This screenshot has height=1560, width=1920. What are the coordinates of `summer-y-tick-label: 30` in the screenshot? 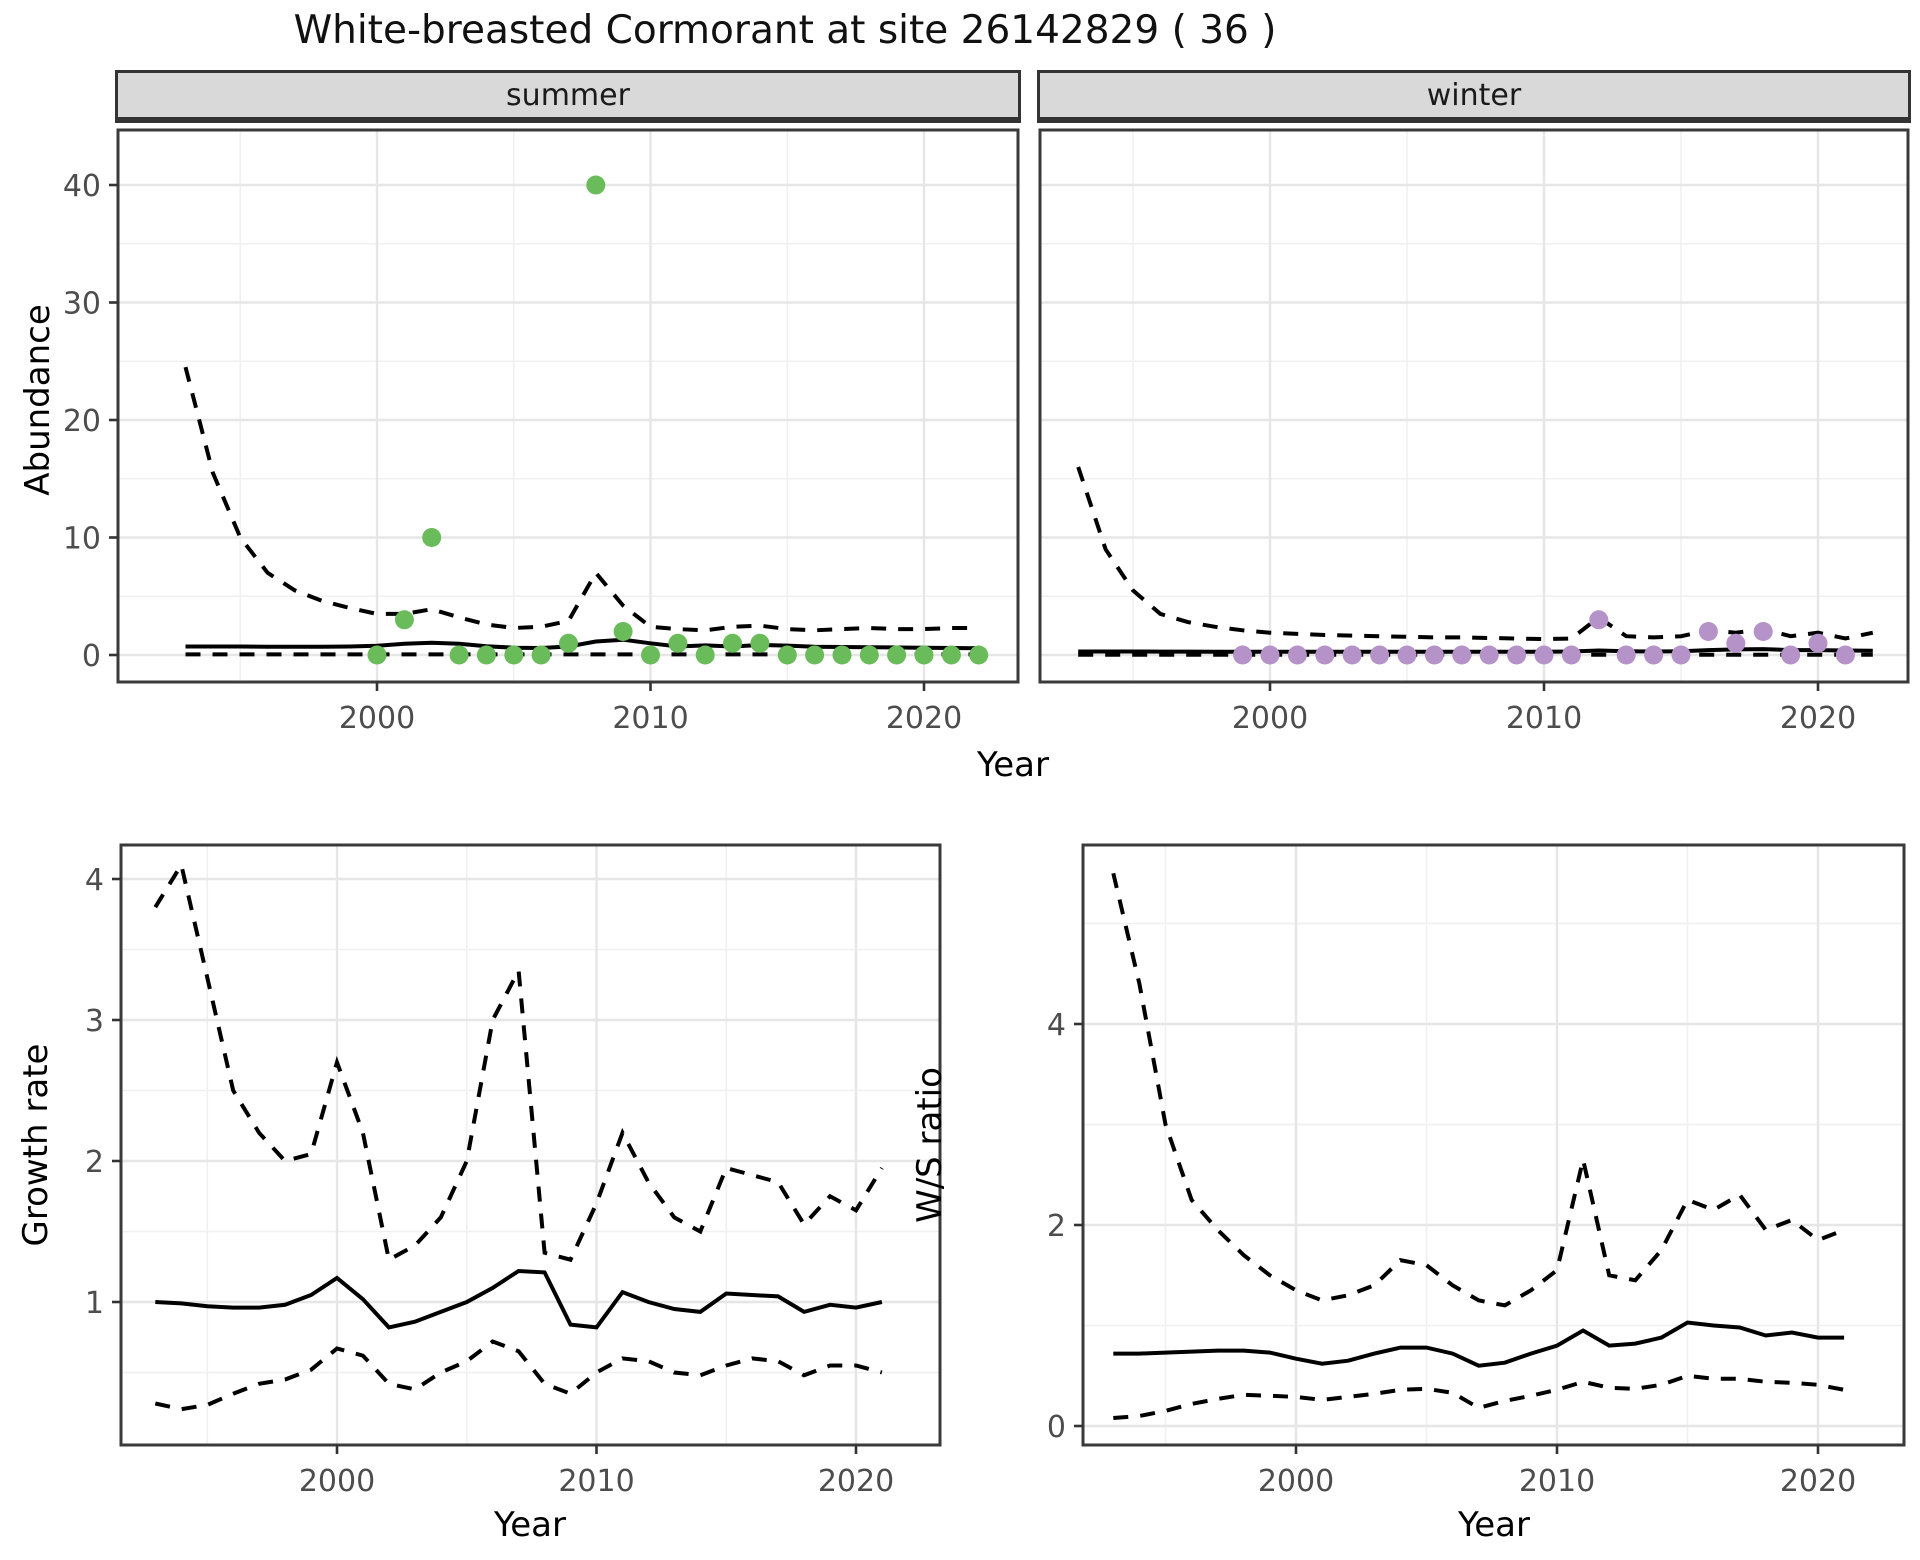 It's located at (82, 304).